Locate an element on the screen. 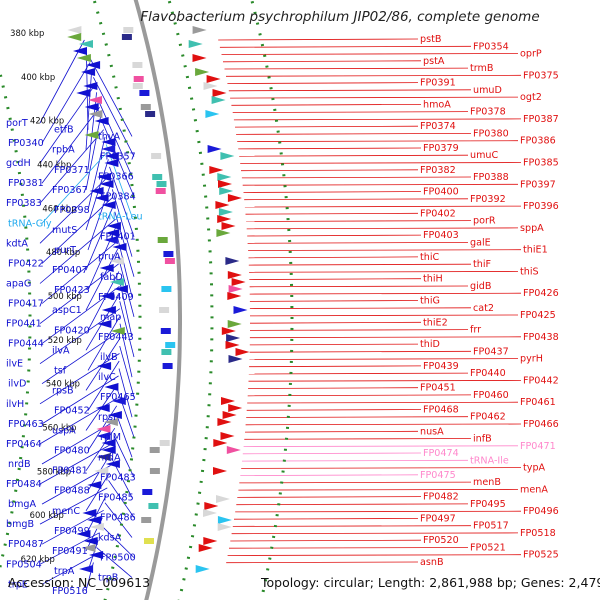  gene-label-left: kdtA is located at coordinates (17, 243).